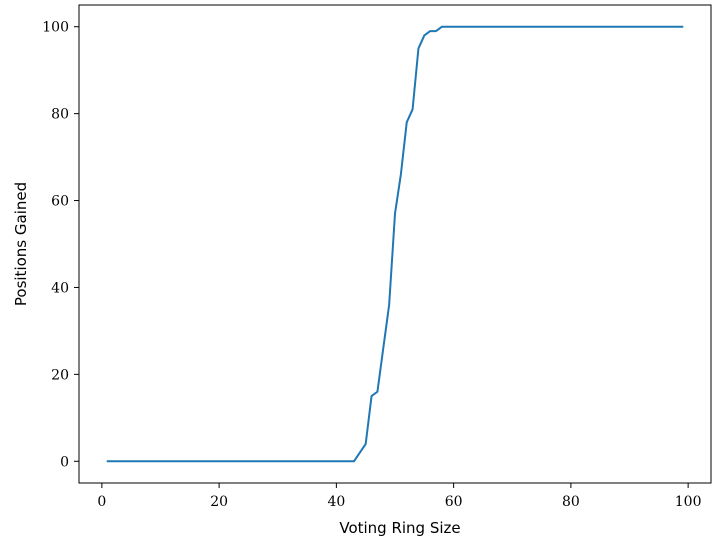  I want to click on x-axis-ticks: 0 20 40 60 80 100, so click(399, 496).